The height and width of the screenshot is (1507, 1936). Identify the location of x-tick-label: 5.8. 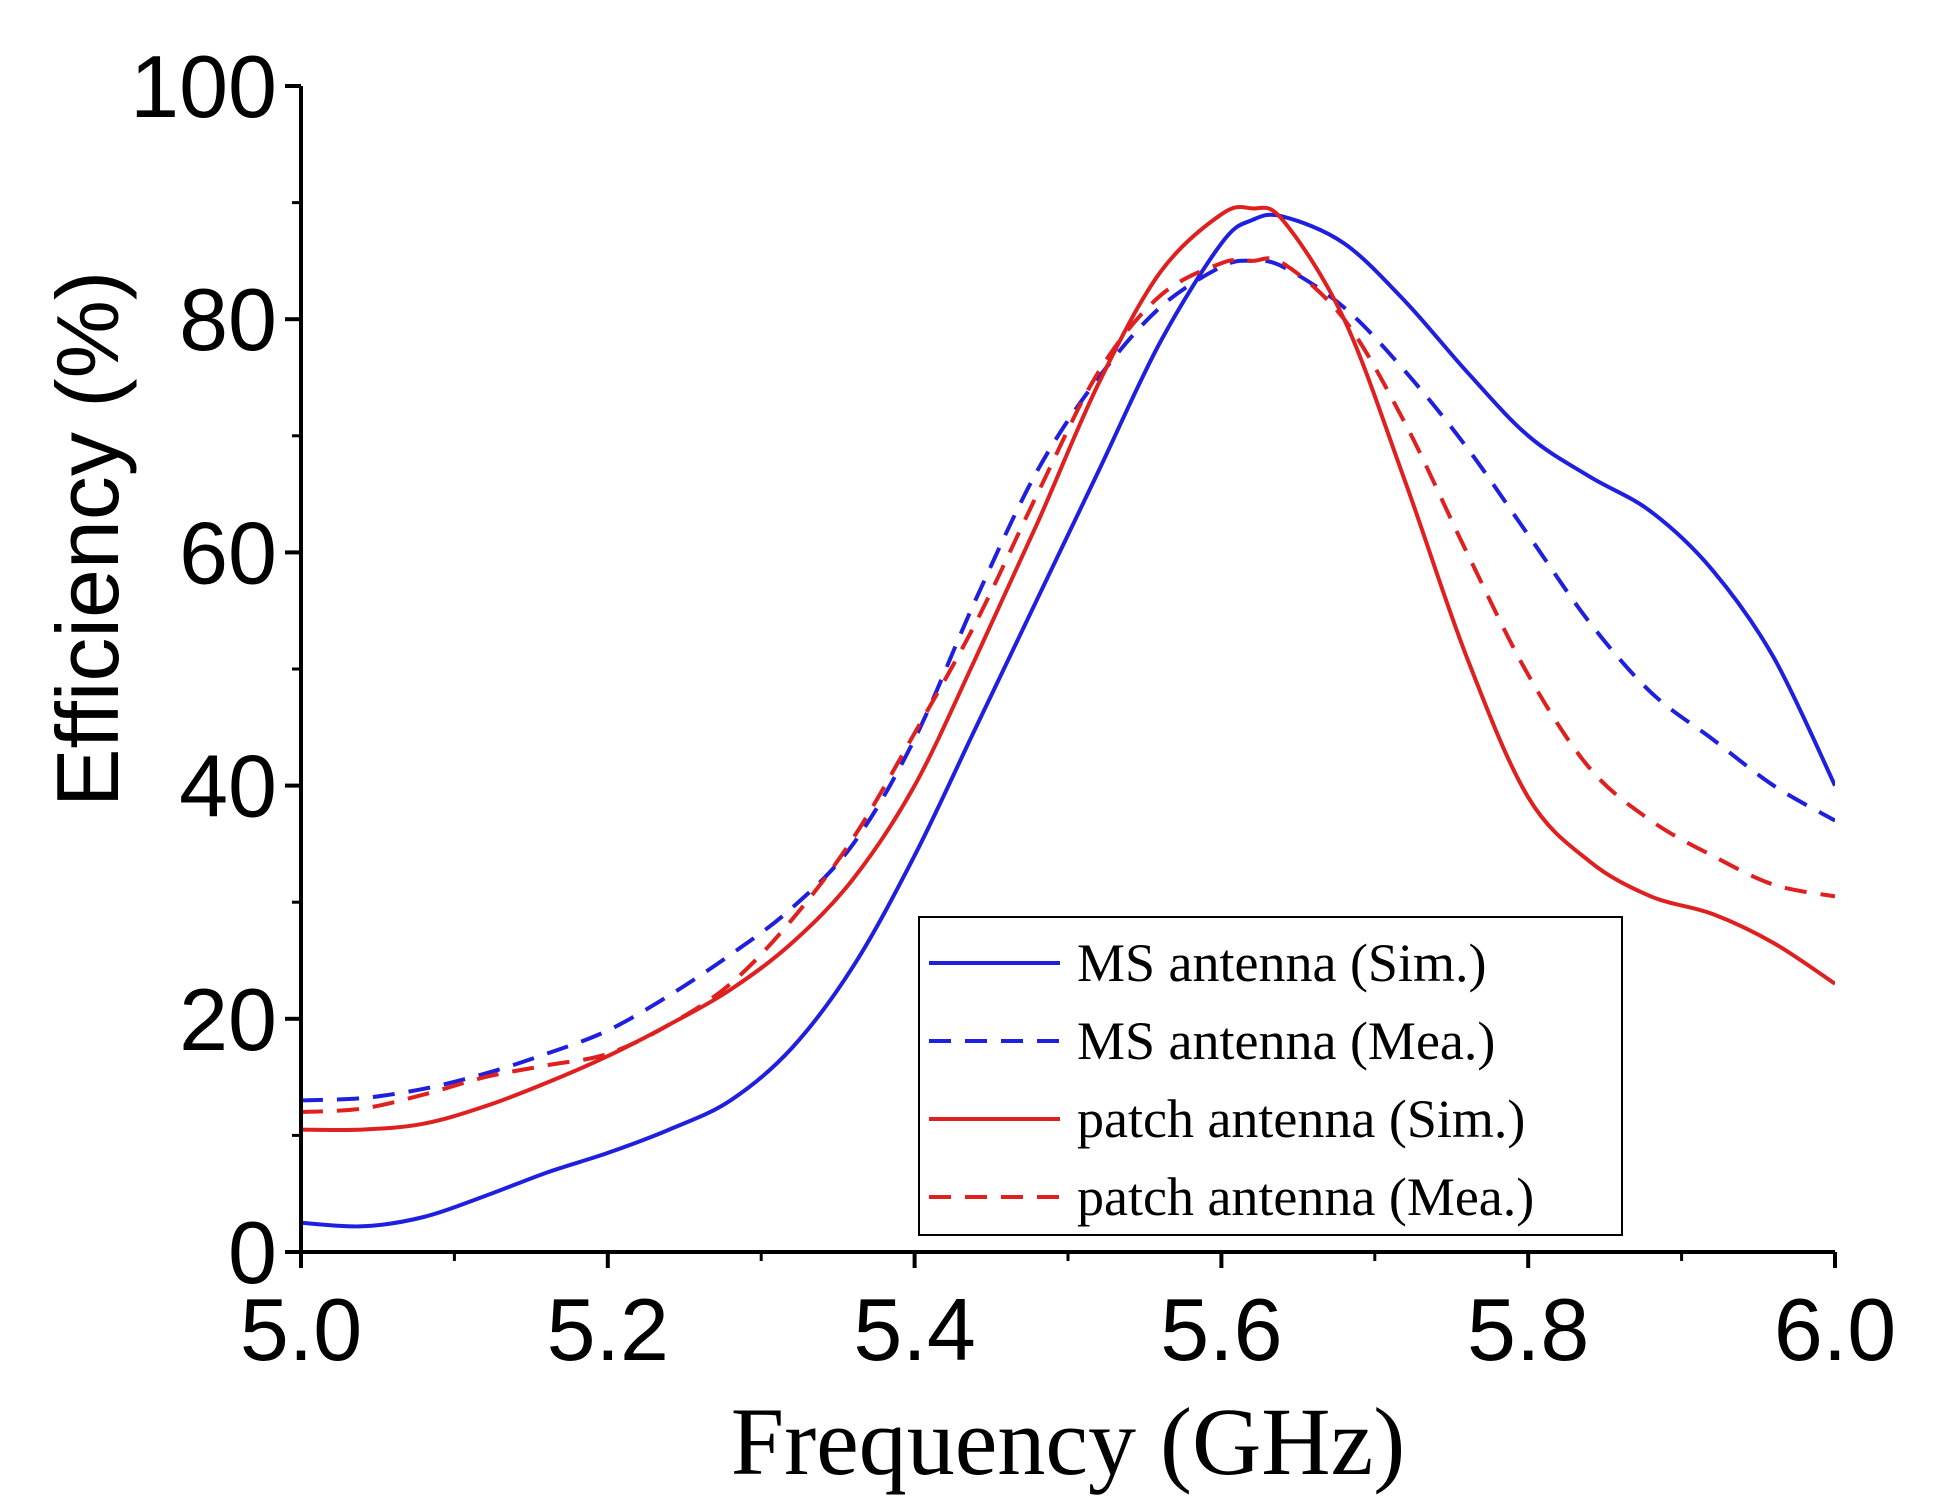
(1528, 1329).